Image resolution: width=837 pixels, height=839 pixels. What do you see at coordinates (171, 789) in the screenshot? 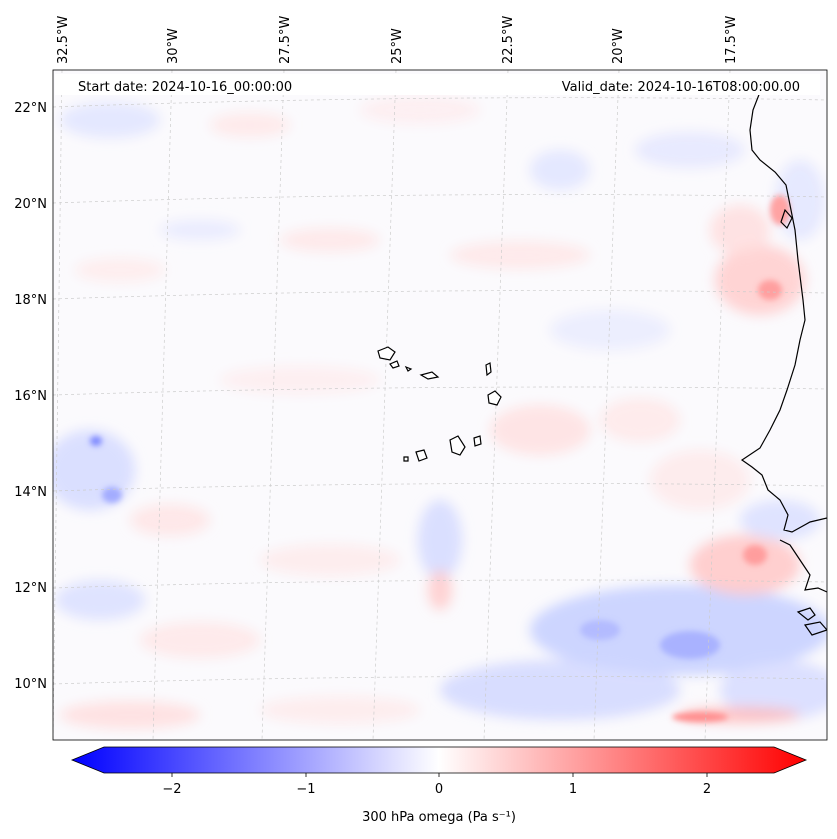
I see `colorbar-tick: −2` at bounding box center [171, 789].